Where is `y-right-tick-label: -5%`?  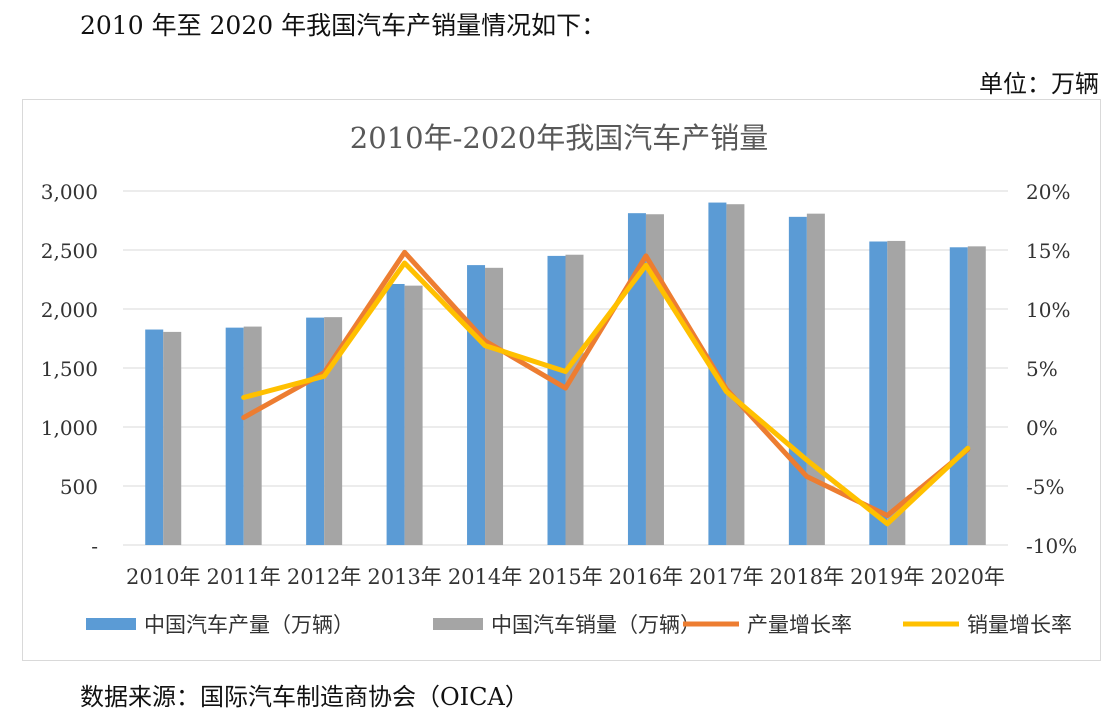 y-right-tick-label: -5% is located at coordinates (1045, 487).